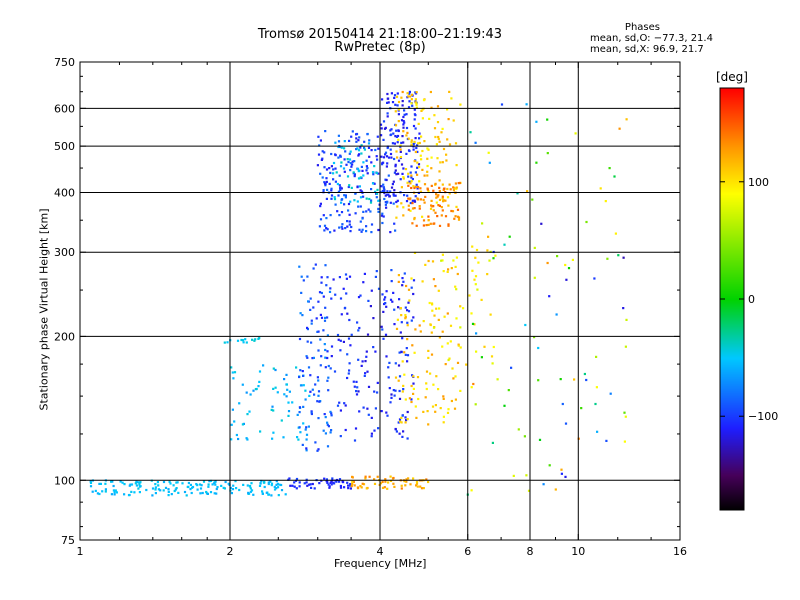 Image resolution: width=800 pixels, height=600 pixels. What do you see at coordinates (647, 49) in the screenshot?
I see `stats-x-mode: mean, sd,X: 96.9, 21.7` at bounding box center [647, 49].